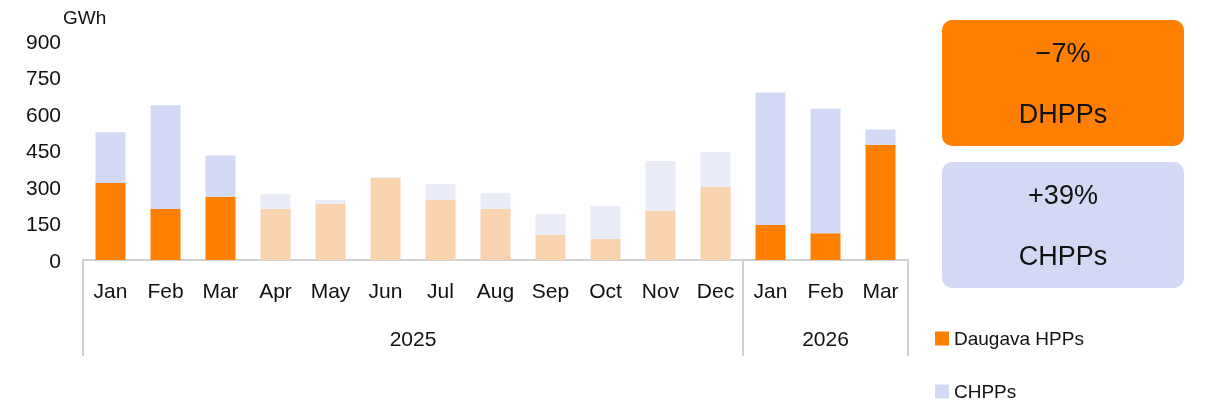 The height and width of the screenshot is (401, 1211). What do you see at coordinates (43, 77) in the screenshot?
I see `y-tick-label: 750` at bounding box center [43, 77].